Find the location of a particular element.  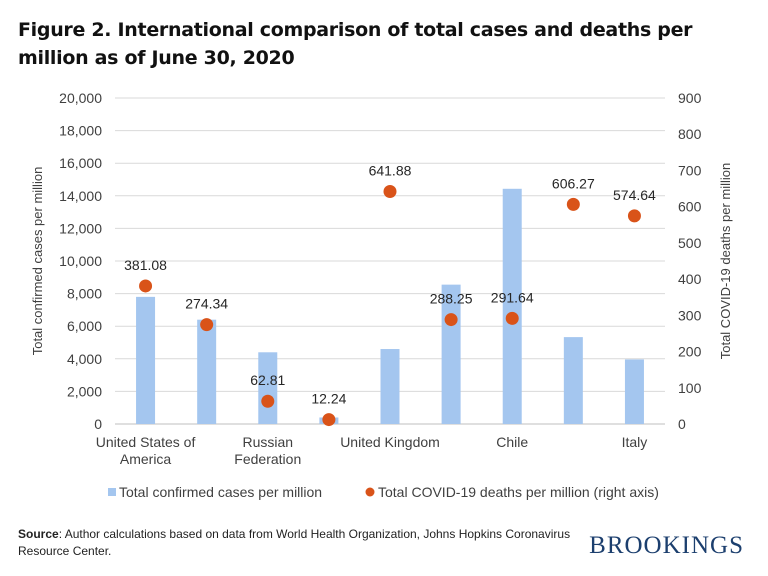

y2-tick-label: 500 is located at coordinates (690, 243).